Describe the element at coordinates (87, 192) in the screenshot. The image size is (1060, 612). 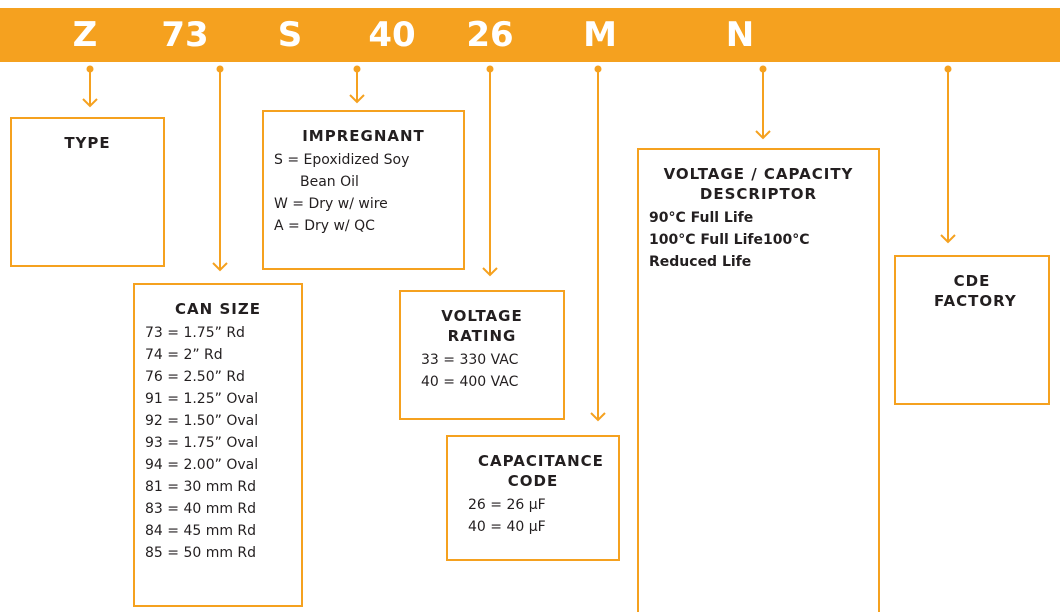
I see `code-box: TYPE` at that location.